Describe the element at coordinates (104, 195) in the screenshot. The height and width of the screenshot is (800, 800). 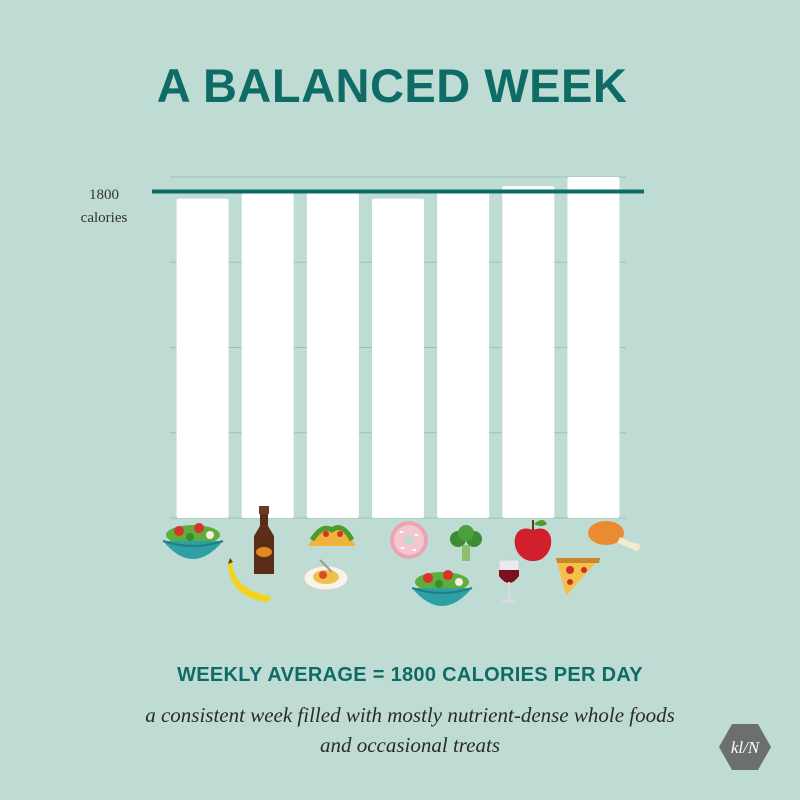
I see `target-label-value: 1800` at that location.